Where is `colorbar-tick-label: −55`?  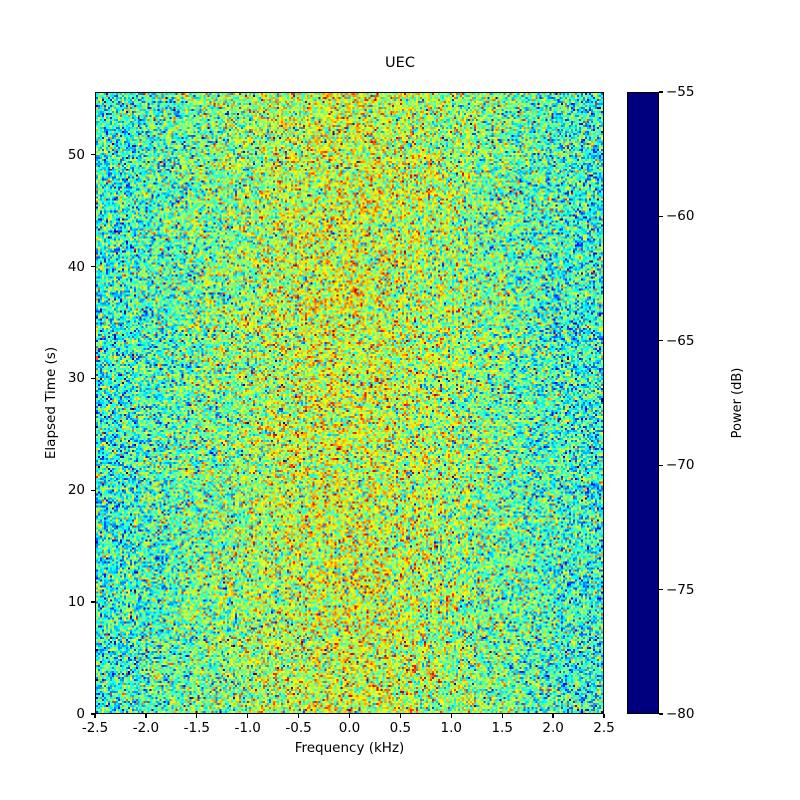 colorbar-tick-label: −55 is located at coordinates (680, 92).